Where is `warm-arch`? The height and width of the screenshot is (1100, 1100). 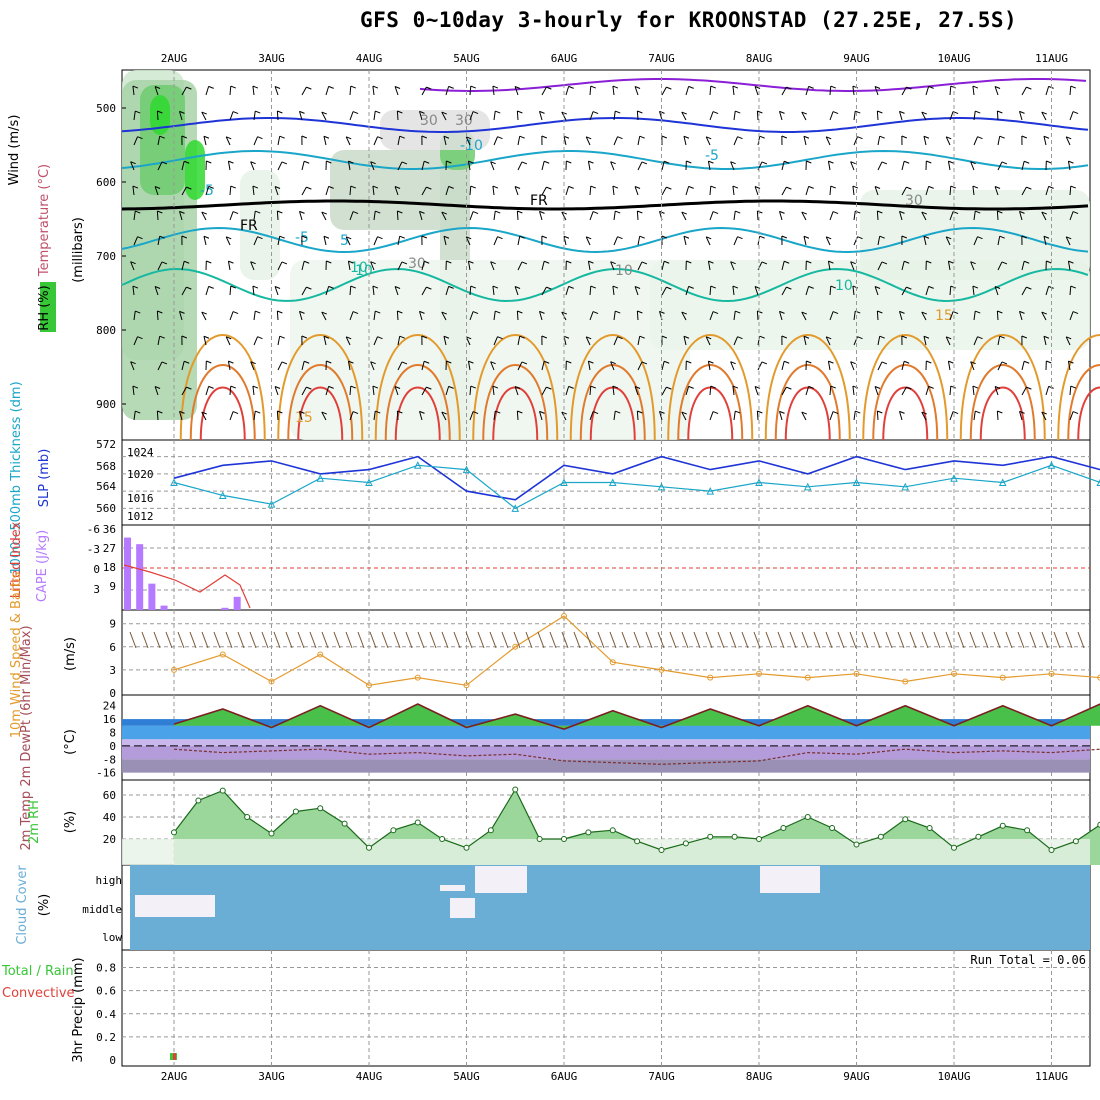
warm-arch is located at coordinates (515, 402).